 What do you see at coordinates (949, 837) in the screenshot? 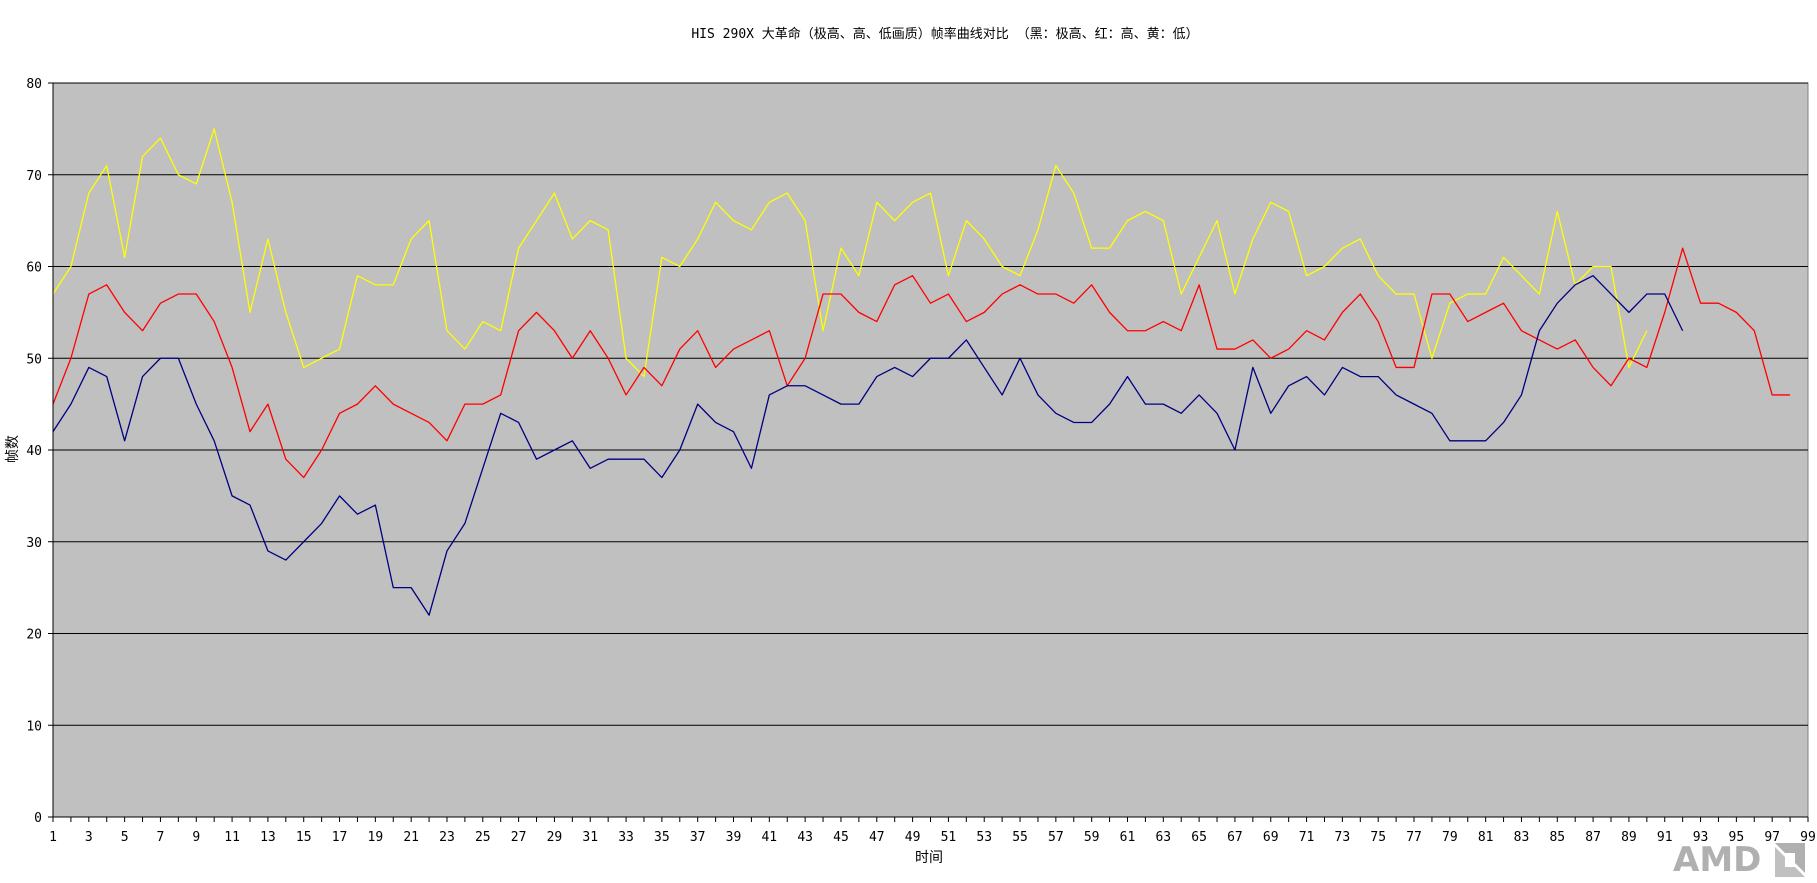
I see `x-tick-label: 51` at bounding box center [949, 837].